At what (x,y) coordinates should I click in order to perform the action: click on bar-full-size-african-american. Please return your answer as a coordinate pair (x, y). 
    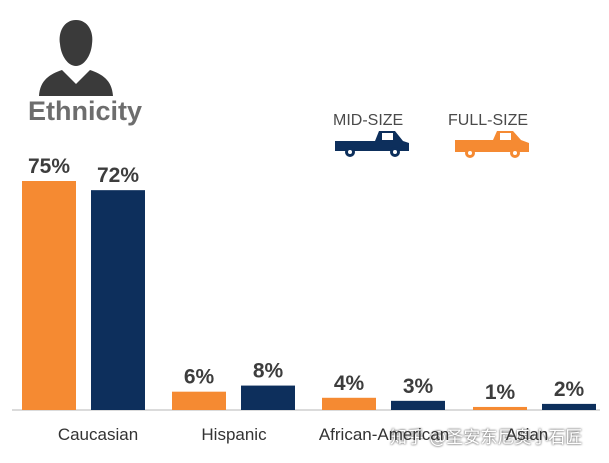
    Looking at the image, I should click on (349, 403).